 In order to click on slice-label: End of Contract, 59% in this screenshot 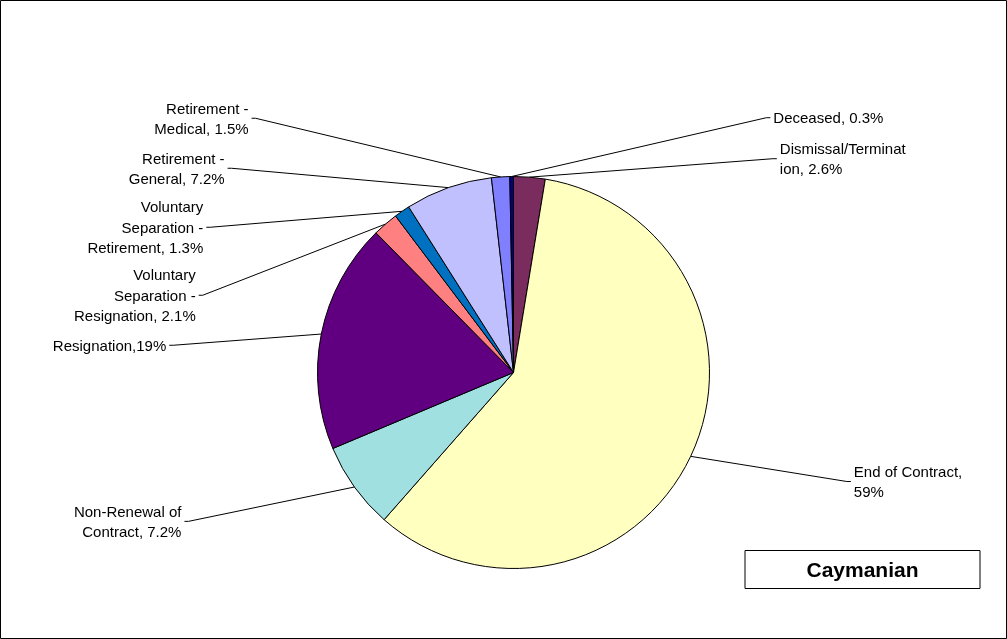, I will do `click(908, 481)`.